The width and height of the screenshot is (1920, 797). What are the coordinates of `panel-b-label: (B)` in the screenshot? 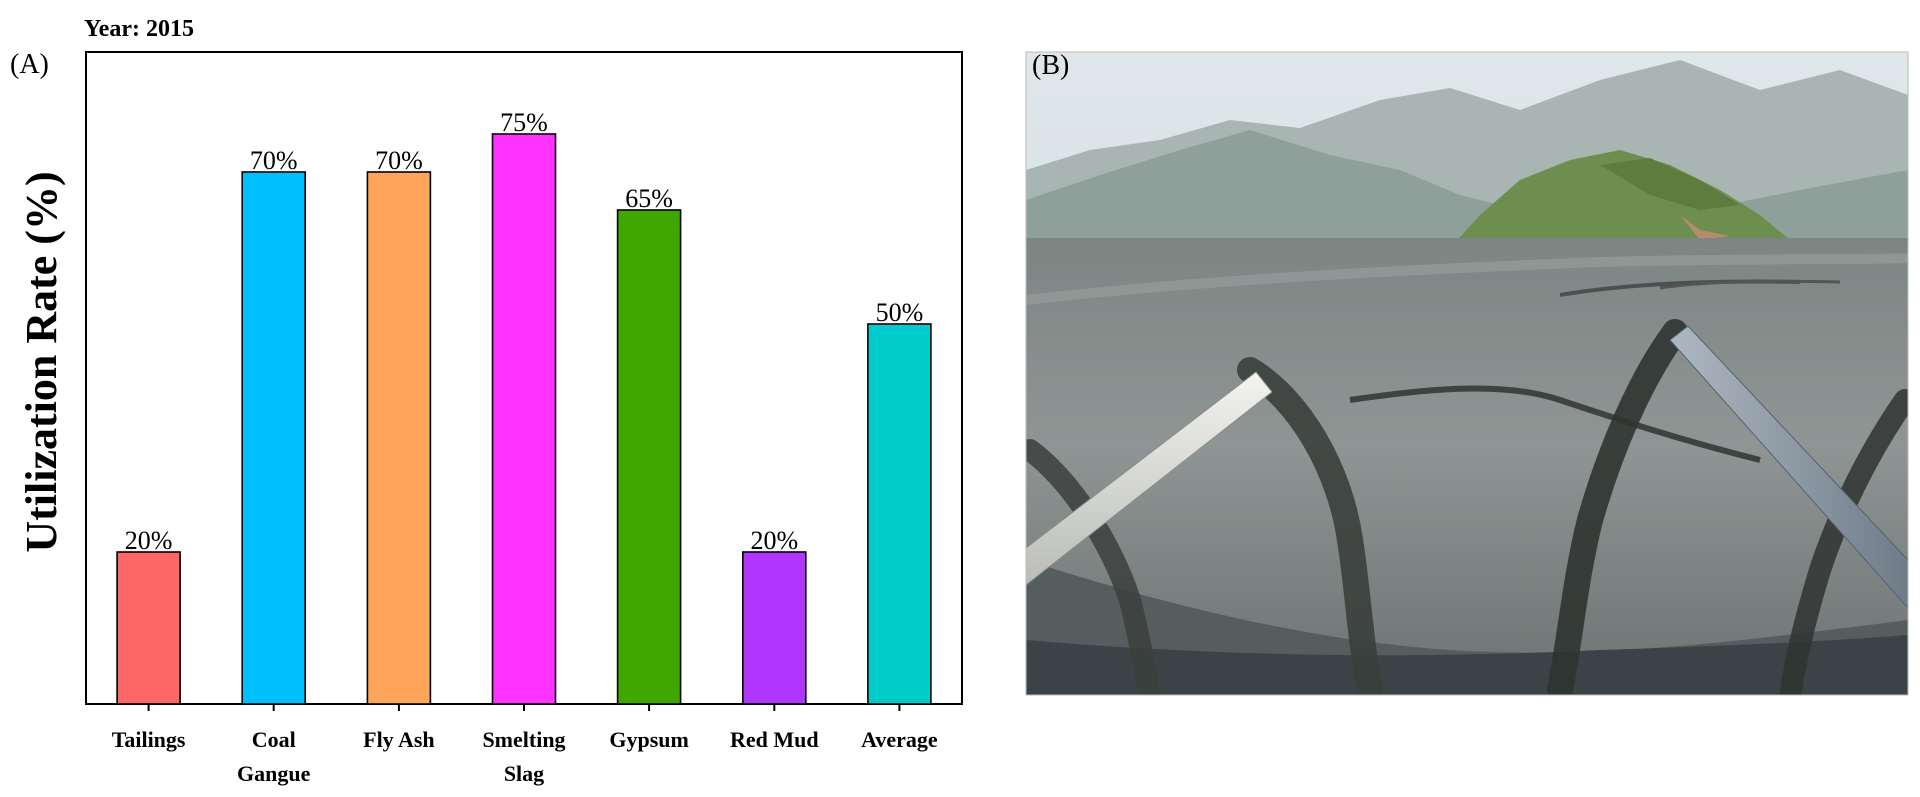 It's located at (1050, 65).